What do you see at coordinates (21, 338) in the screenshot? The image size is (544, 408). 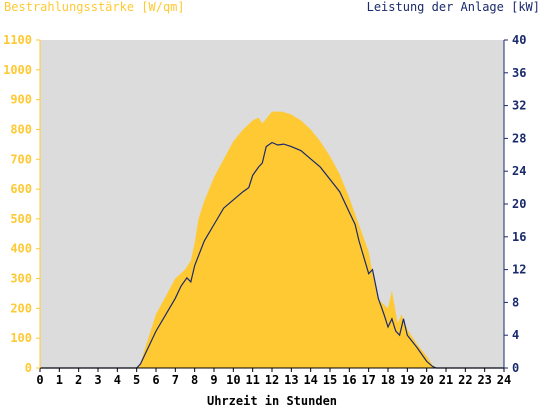 I see `left-tick-label: 100` at bounding box center [21, 338].